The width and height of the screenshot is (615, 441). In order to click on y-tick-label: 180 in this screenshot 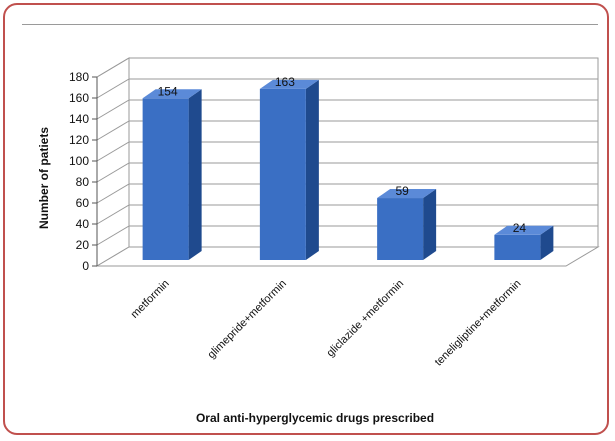, I will do `click(79, 77)`.